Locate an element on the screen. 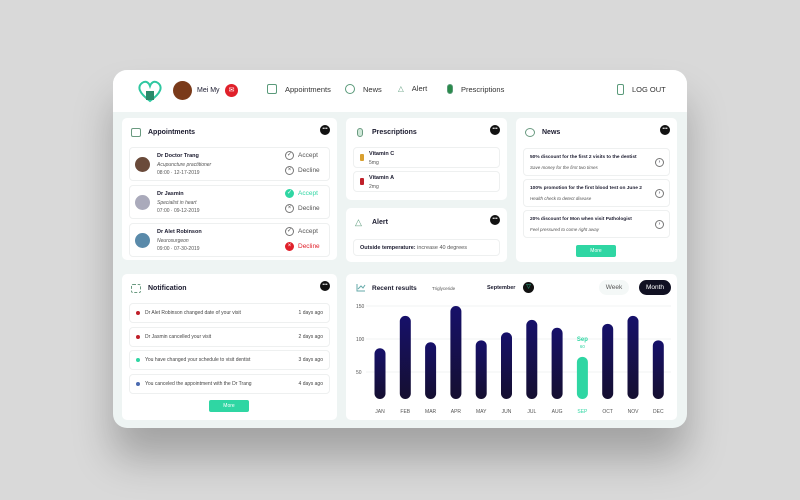  medicine-name: Vitamin A is located at coordinates (382, 178).